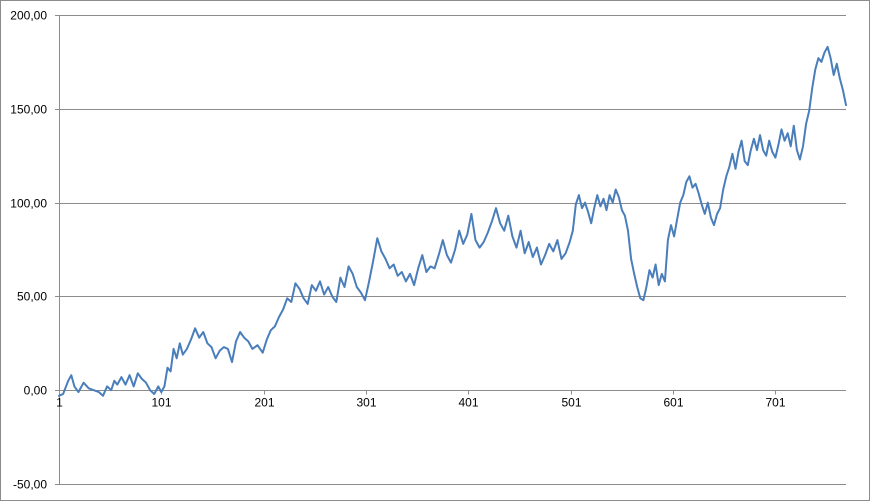  I want to click on x-tick-label: 201, so click(264, 403).